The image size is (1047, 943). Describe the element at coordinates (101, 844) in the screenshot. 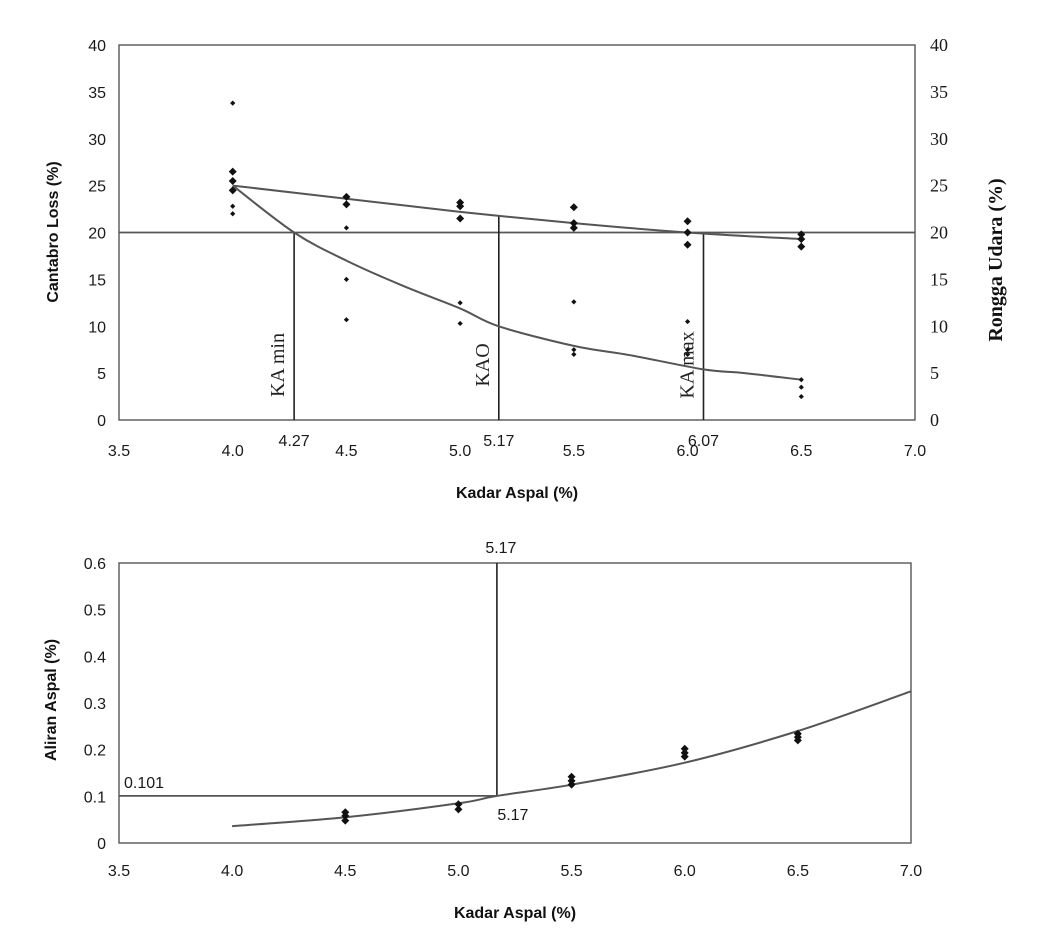

I see `bottom-y-tick-label: 0` at that location.